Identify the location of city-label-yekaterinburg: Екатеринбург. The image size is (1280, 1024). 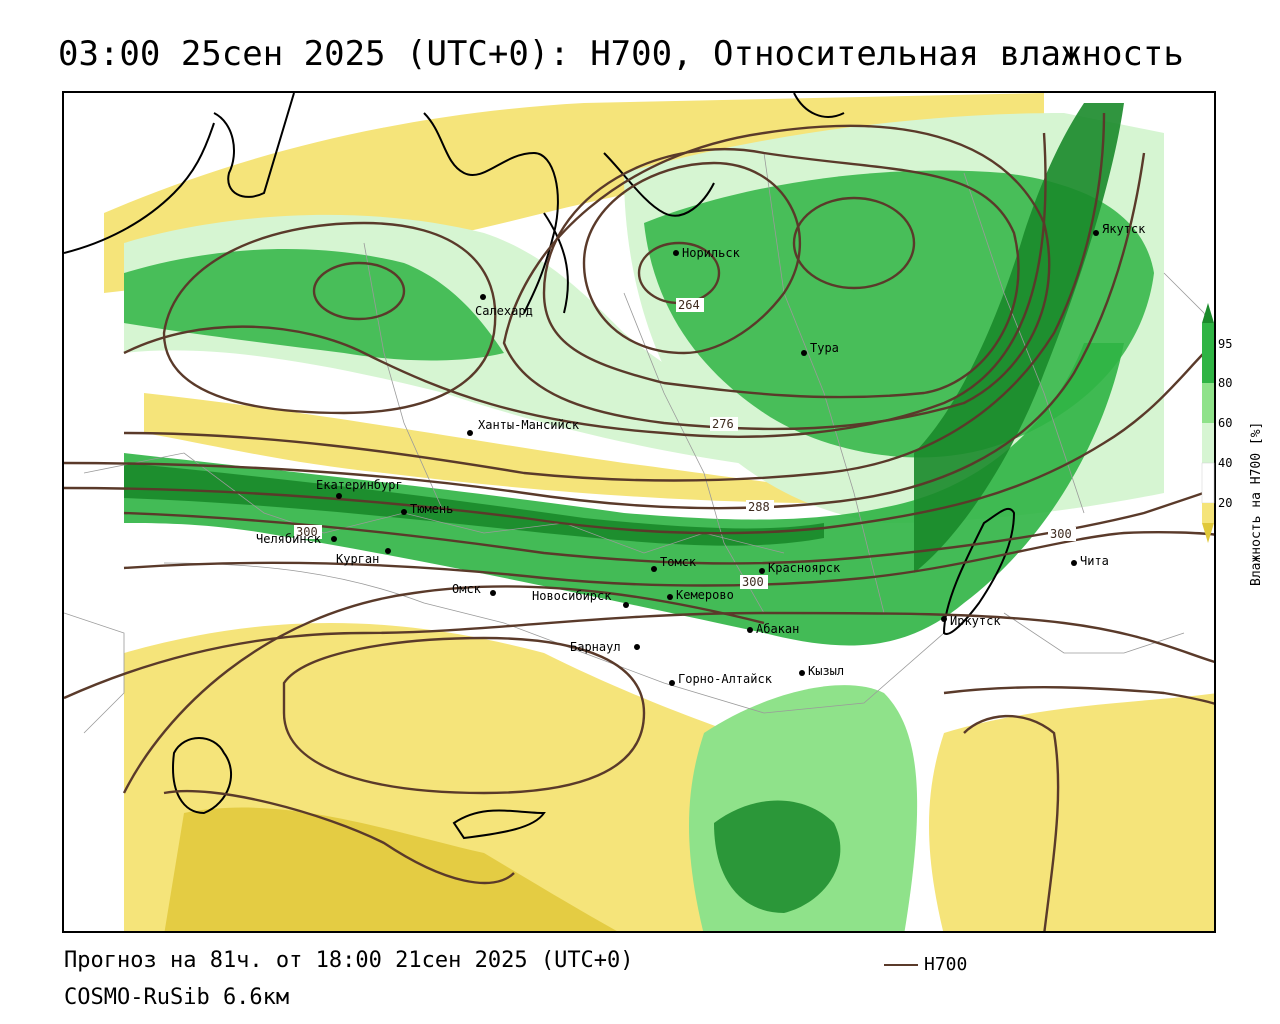
(359, 485).